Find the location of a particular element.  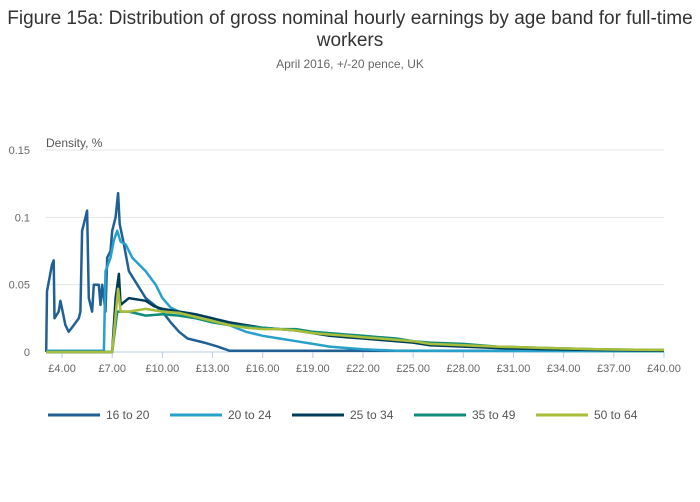

y-tick-label: 0.05 is located at coordinates (19, 286).